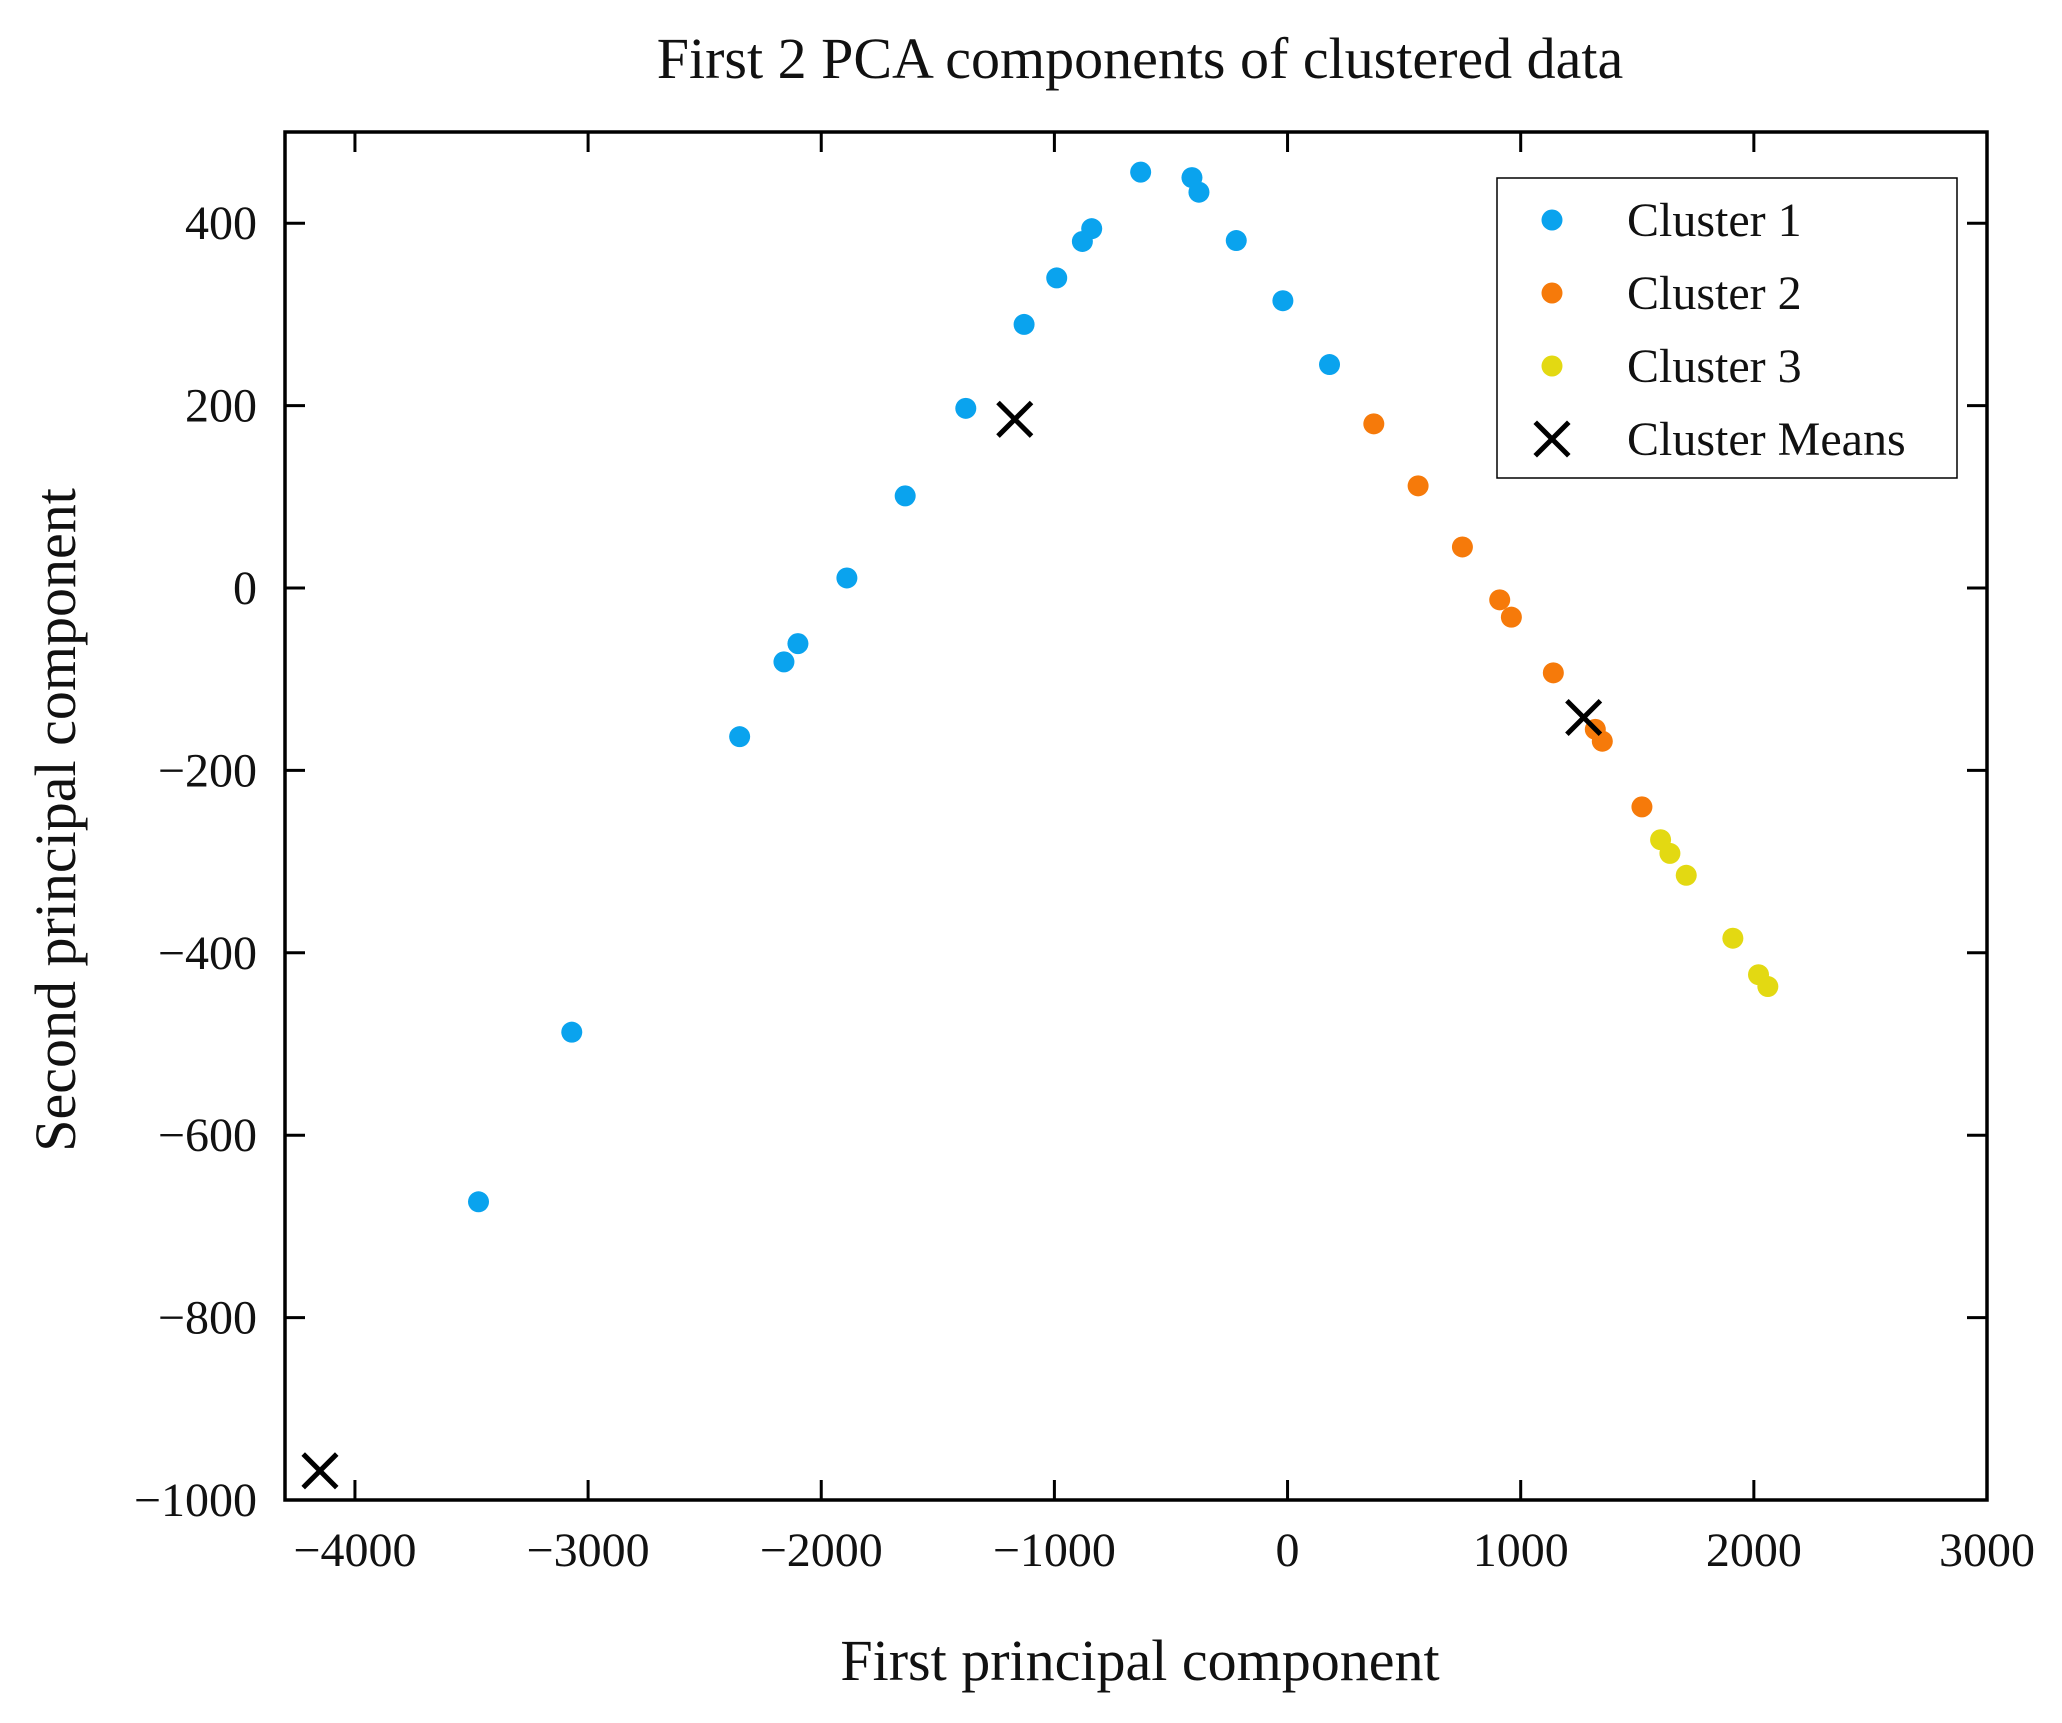  I want to click on x-tick-label: 2000, so click(1754, 1550).